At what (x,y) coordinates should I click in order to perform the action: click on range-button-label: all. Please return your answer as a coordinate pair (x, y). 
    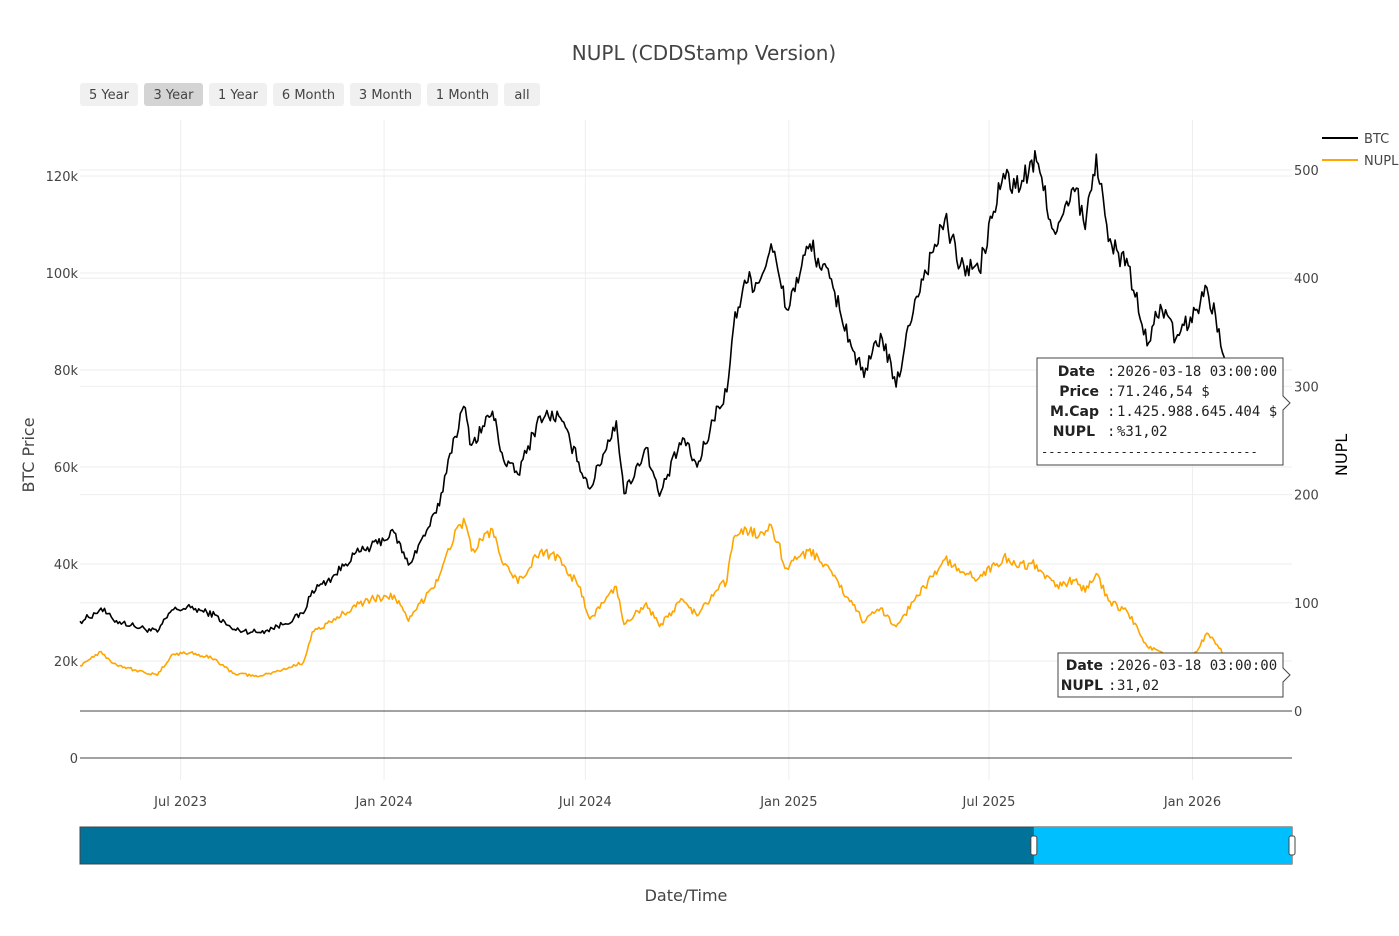
    Looking at the image, I should click on (521, 95).